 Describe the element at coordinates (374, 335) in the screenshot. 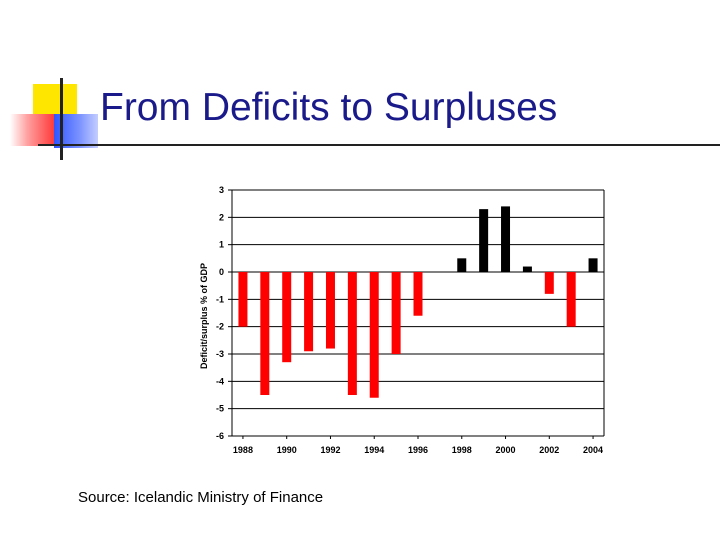

I see `bar-1994` at that location.